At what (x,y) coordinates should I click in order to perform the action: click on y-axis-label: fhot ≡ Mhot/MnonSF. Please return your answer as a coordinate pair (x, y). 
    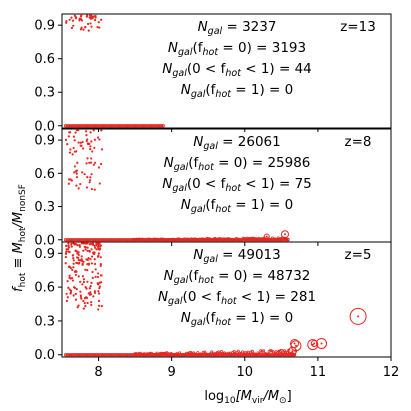
    Looking at the image, I should click on (19, 238).